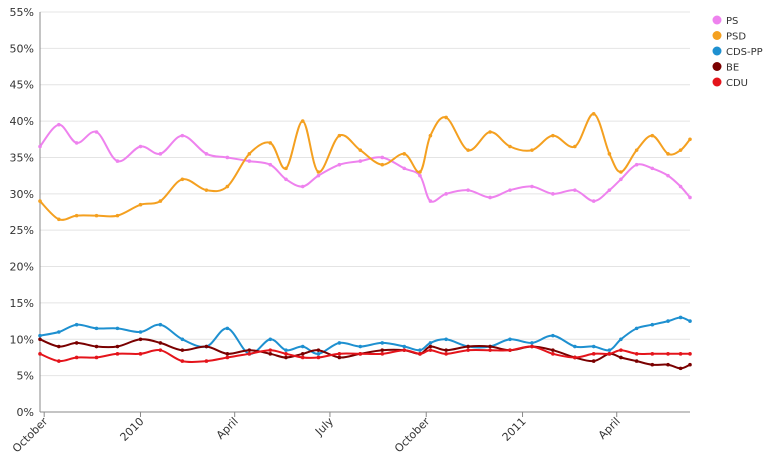 Image resolution: width=776 pixels, height=468 pixels. I want to click on legend-item-cdu: CDU, so click(730, 83).